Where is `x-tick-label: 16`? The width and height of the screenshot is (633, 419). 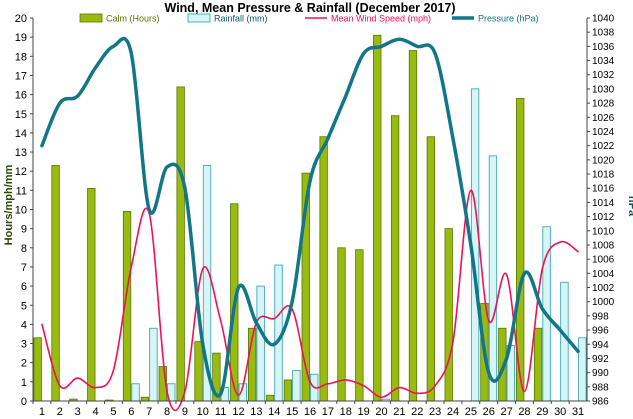 x-tick-label: 16 is located at coordinates (310, 412).